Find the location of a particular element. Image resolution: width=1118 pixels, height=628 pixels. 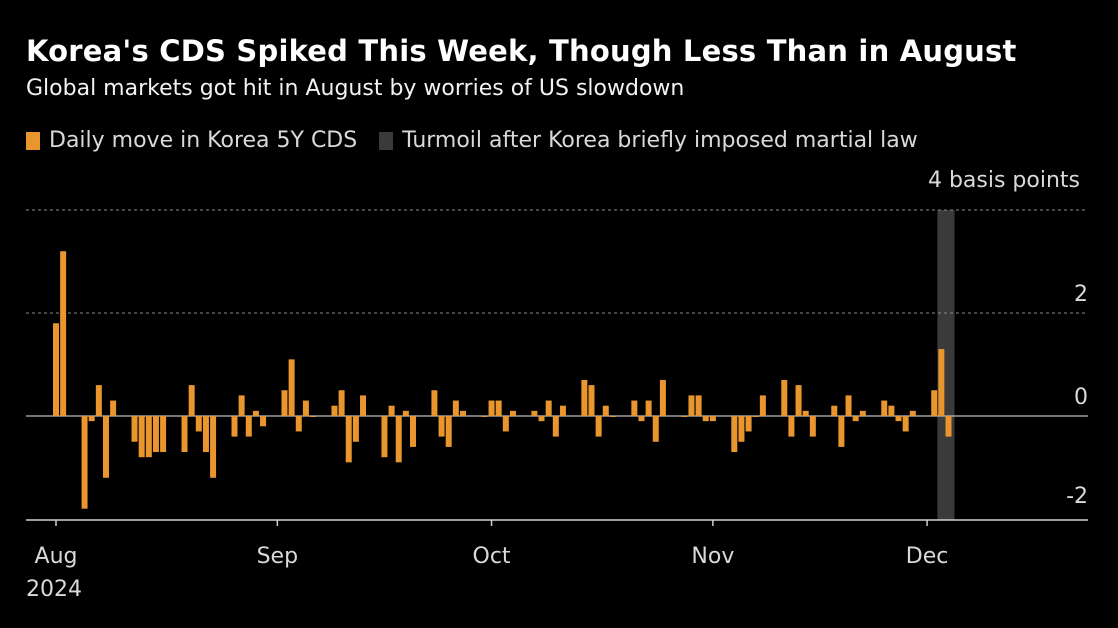

y-tick-label: -2 is located at coordinates (1077, 496).